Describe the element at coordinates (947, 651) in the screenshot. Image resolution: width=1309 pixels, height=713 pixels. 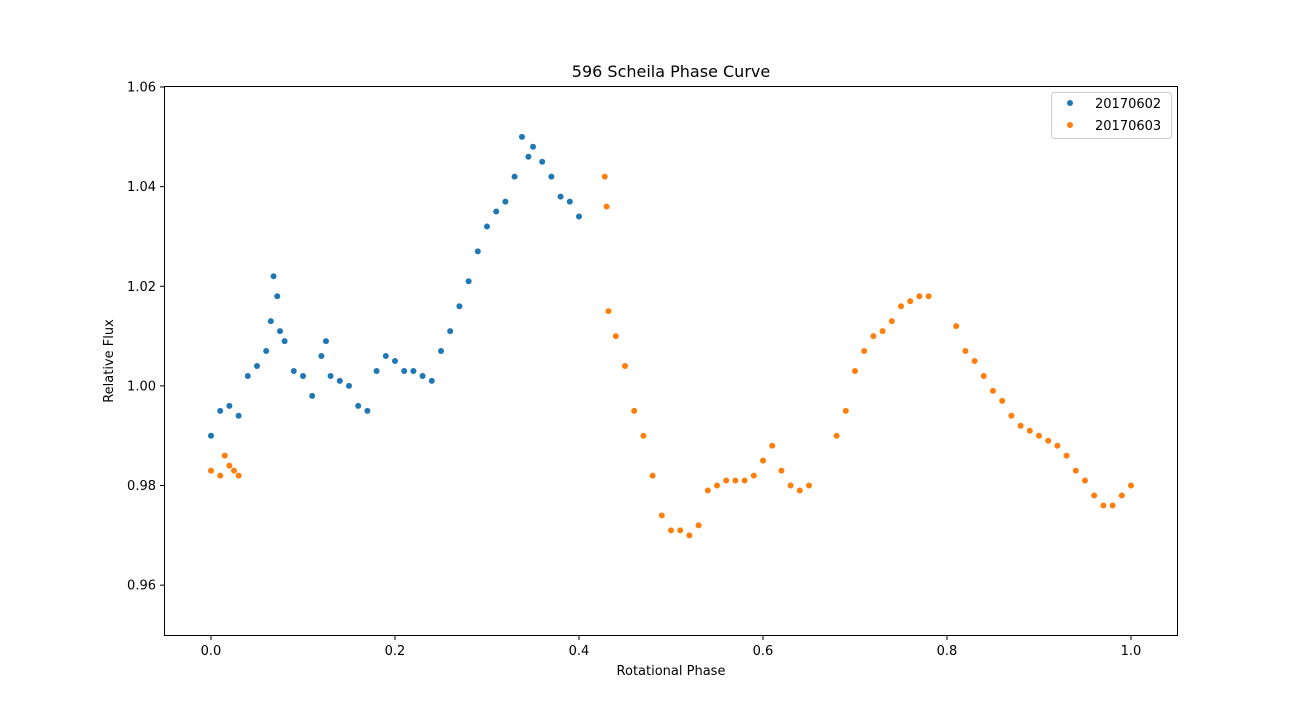
I see `x-tick-label: 0.8` at that location.